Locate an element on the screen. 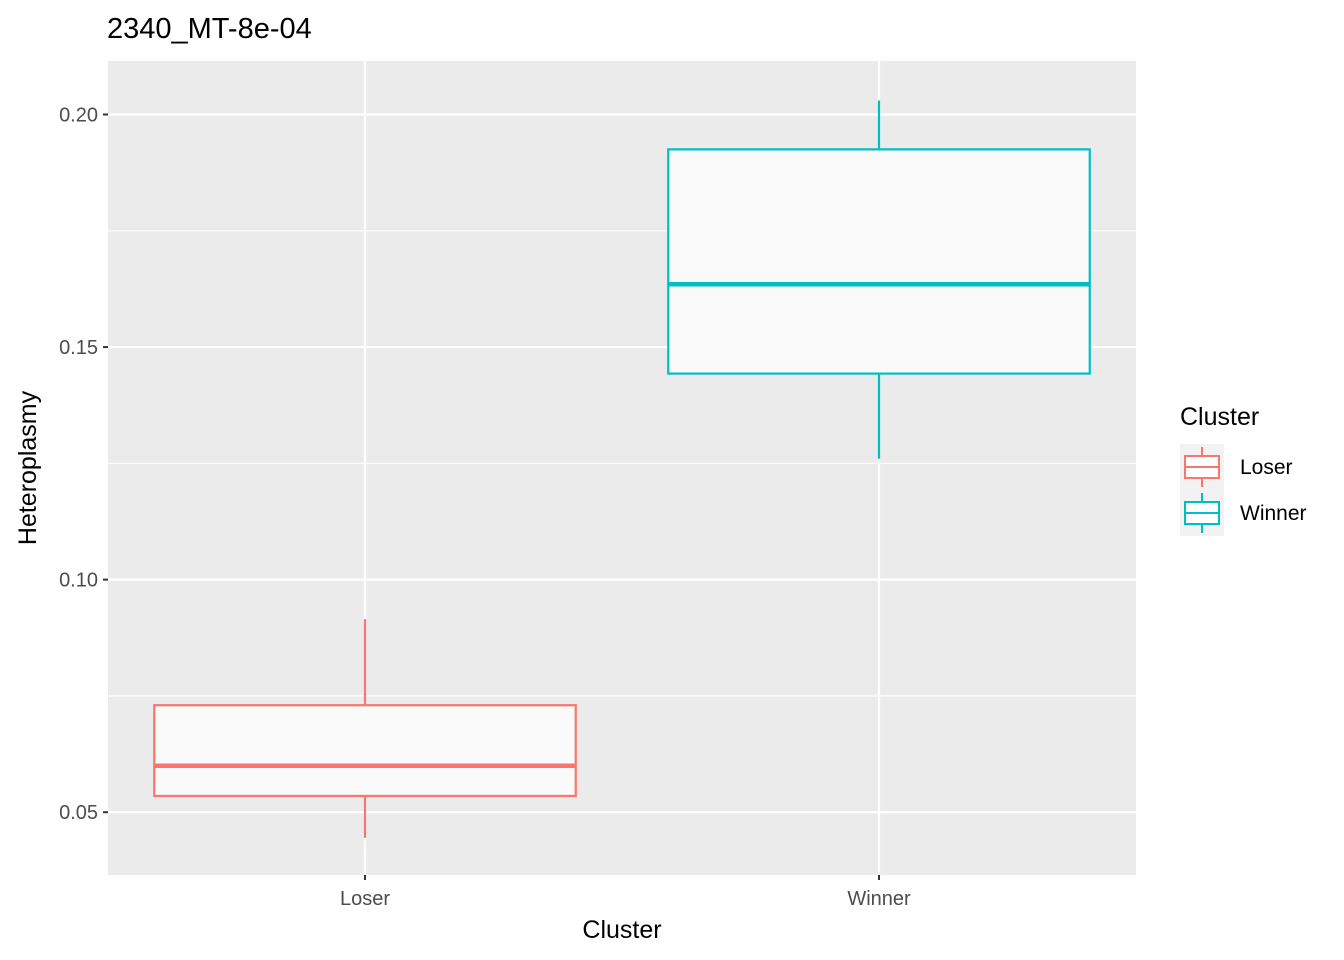 The width and height of the screenshot is (1344, 960). box-winner is located at coordinates (879, 279).